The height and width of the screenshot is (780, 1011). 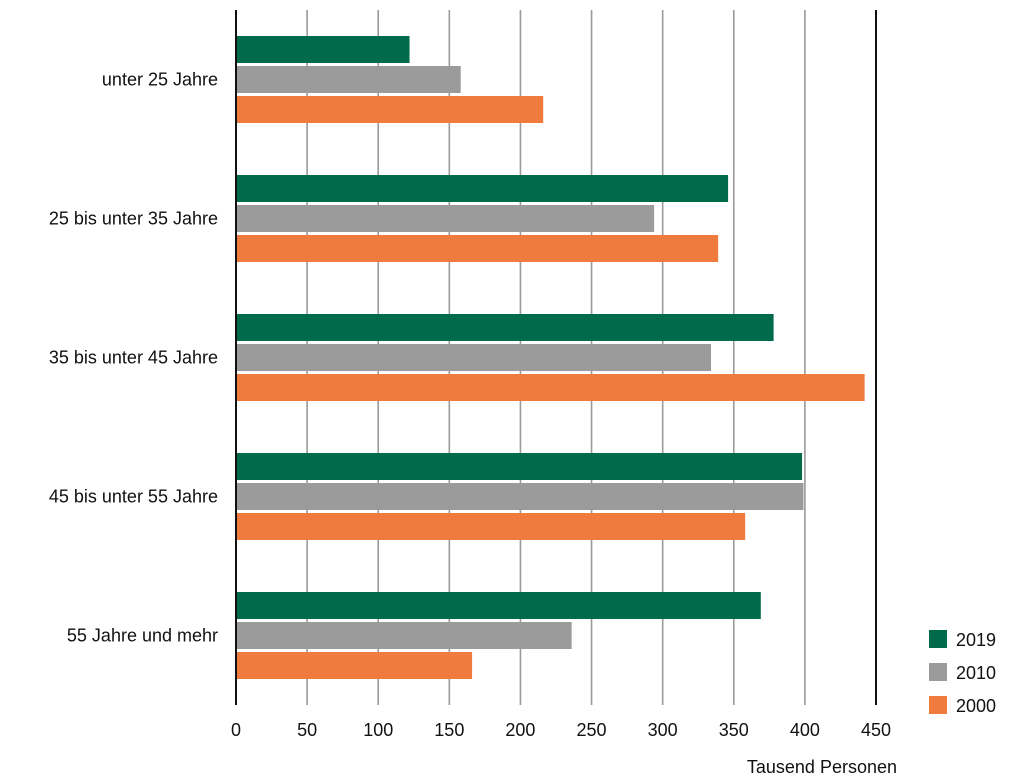 I want to click on x-tick-label-50: 50, so click(x=307, y=730).